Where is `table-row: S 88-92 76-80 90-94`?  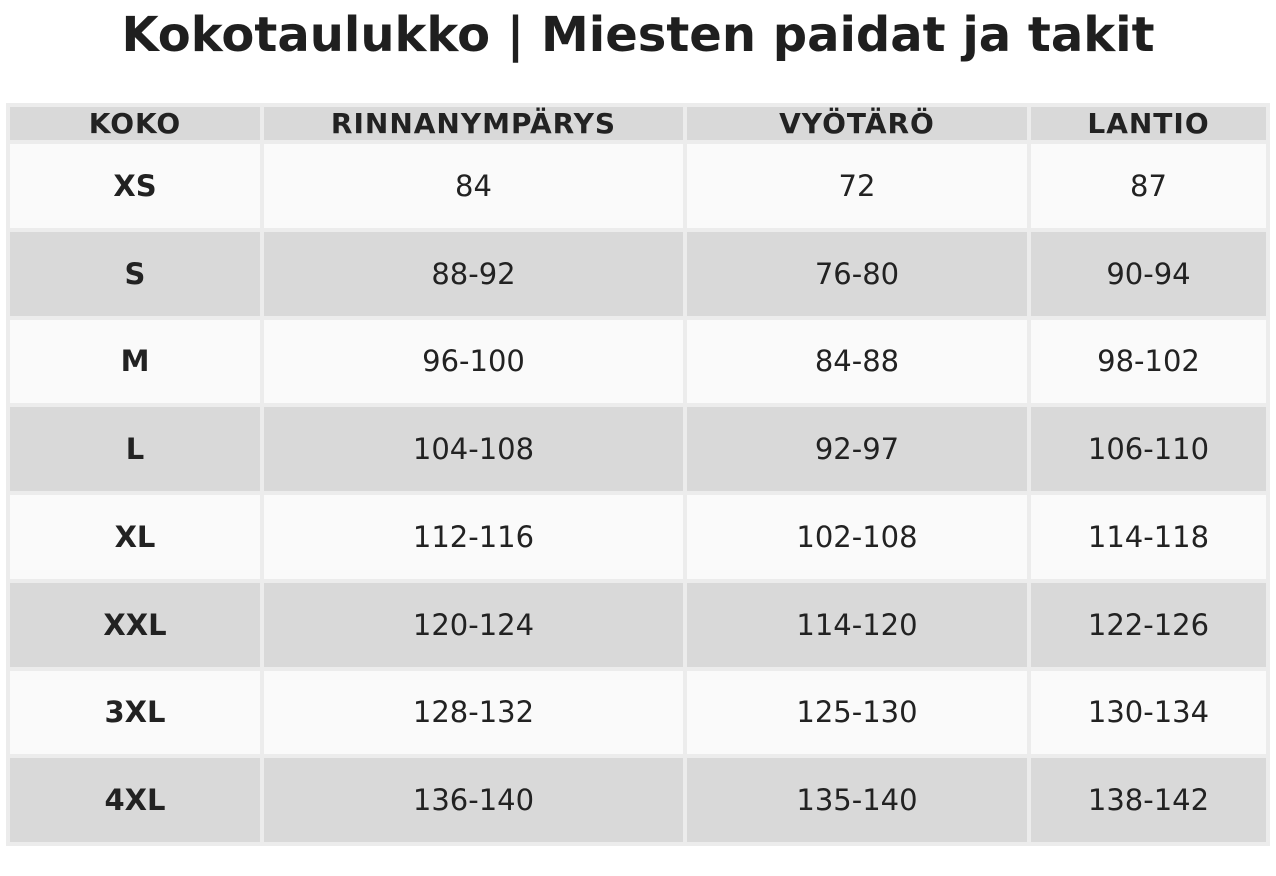
table-row: S 88-92 76-80 90-94 is located at coordinates (638, 273).